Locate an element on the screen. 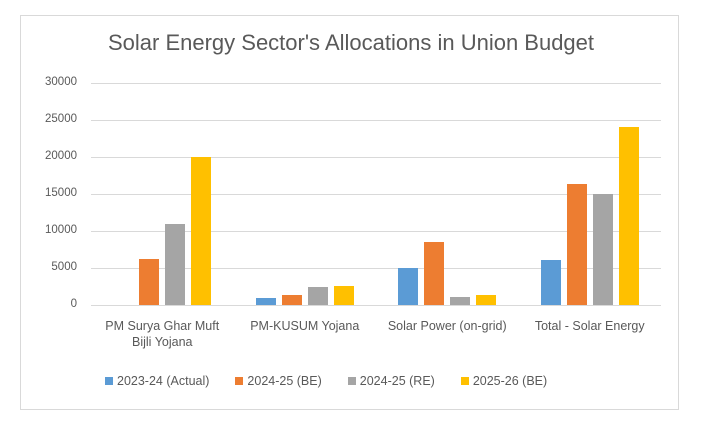 The height and width of the screenshot is (425, 702). x-label-line: PM-KUSUM Yojana is located at coordinates (305, 326).